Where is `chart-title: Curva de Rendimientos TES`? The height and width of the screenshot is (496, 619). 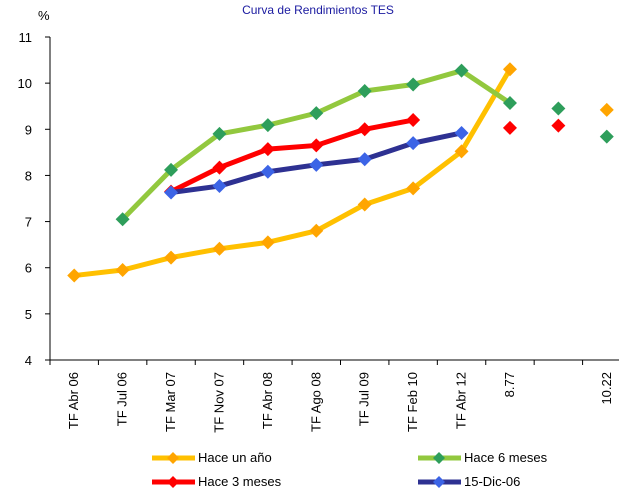
chart-title: Curva de Rendimientos TES is located at coordinates (318, 10).